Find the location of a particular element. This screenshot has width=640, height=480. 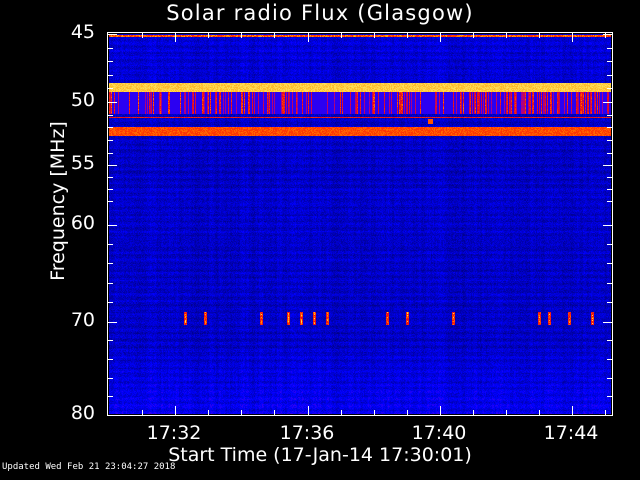

x-axis-tick-label: 17:40 is located at coordinates (439, 433).